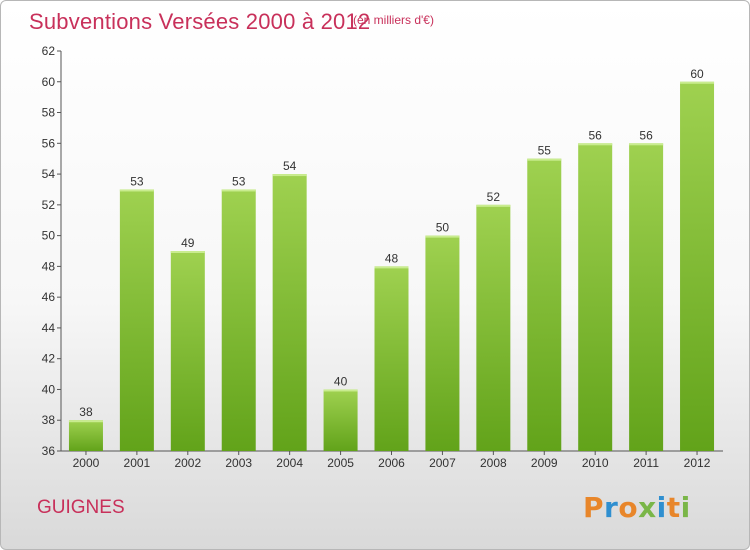  Describe the element at coordinates (341, 381) in the screenshot. I see `data-label-2005: 40` at that location.